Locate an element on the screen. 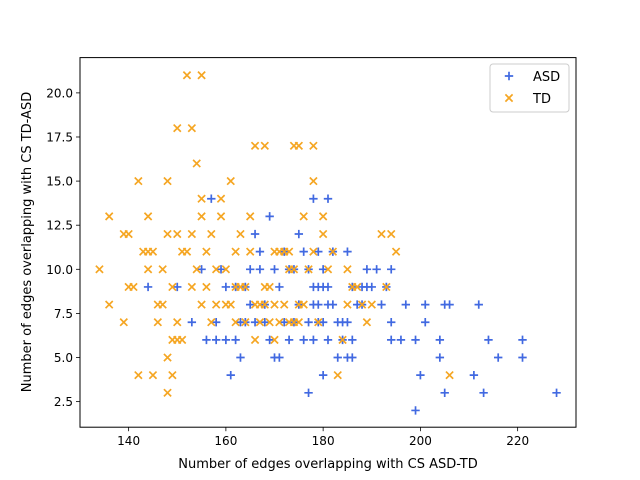 The height and width of the screenshot is (480, 640). y-axis-ticks: 2.5 5.0 7.5 10.0 12.5 15.0 17.5 20.0 is located at coordinates (63, 247).